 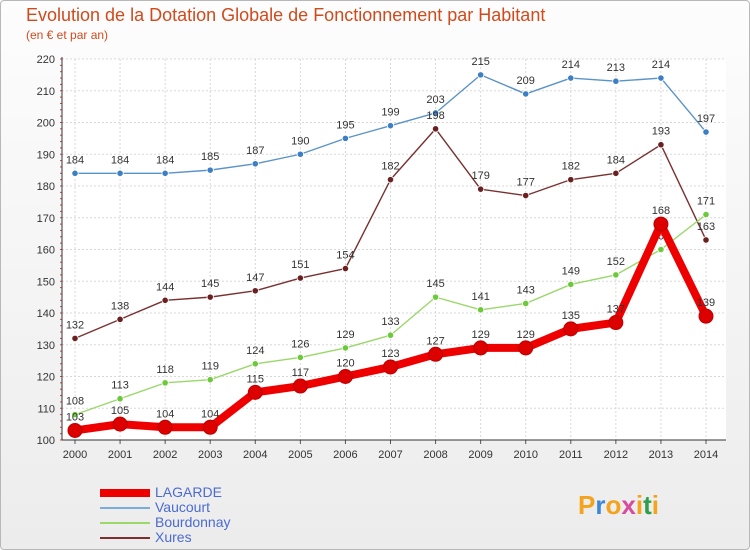 What do you see at coordinates (125, 508) in the screenshot?
I see `legend-swatch-vaucourt` at bounding box center [125, 508].